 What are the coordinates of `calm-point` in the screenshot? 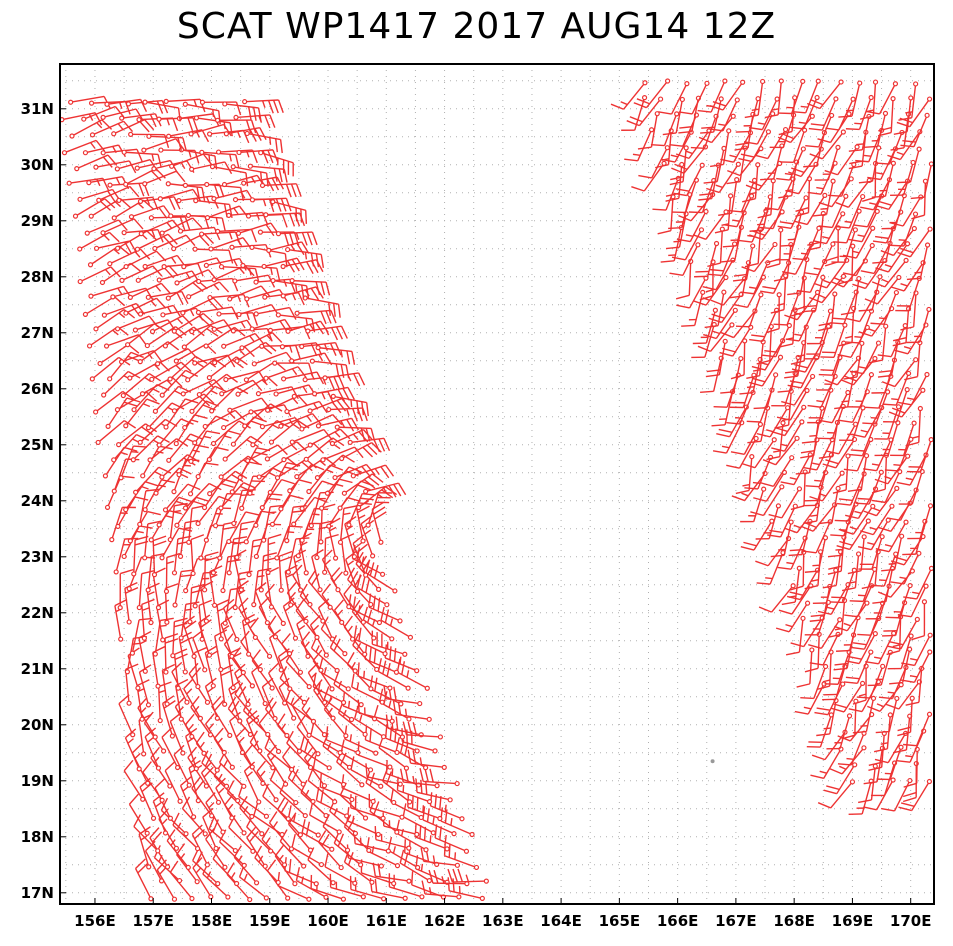 It's located at (712, 761).